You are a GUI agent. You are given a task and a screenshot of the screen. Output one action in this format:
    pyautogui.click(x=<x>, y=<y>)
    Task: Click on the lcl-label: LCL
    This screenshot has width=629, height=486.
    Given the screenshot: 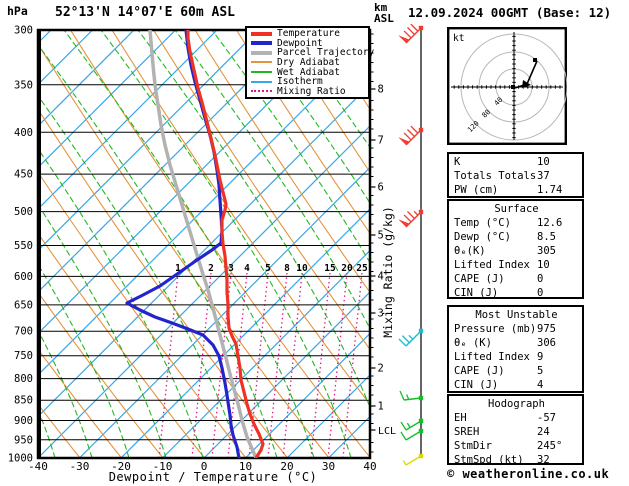 What is the action you would take?
    pyautogui.click(x=387, y=431)
    